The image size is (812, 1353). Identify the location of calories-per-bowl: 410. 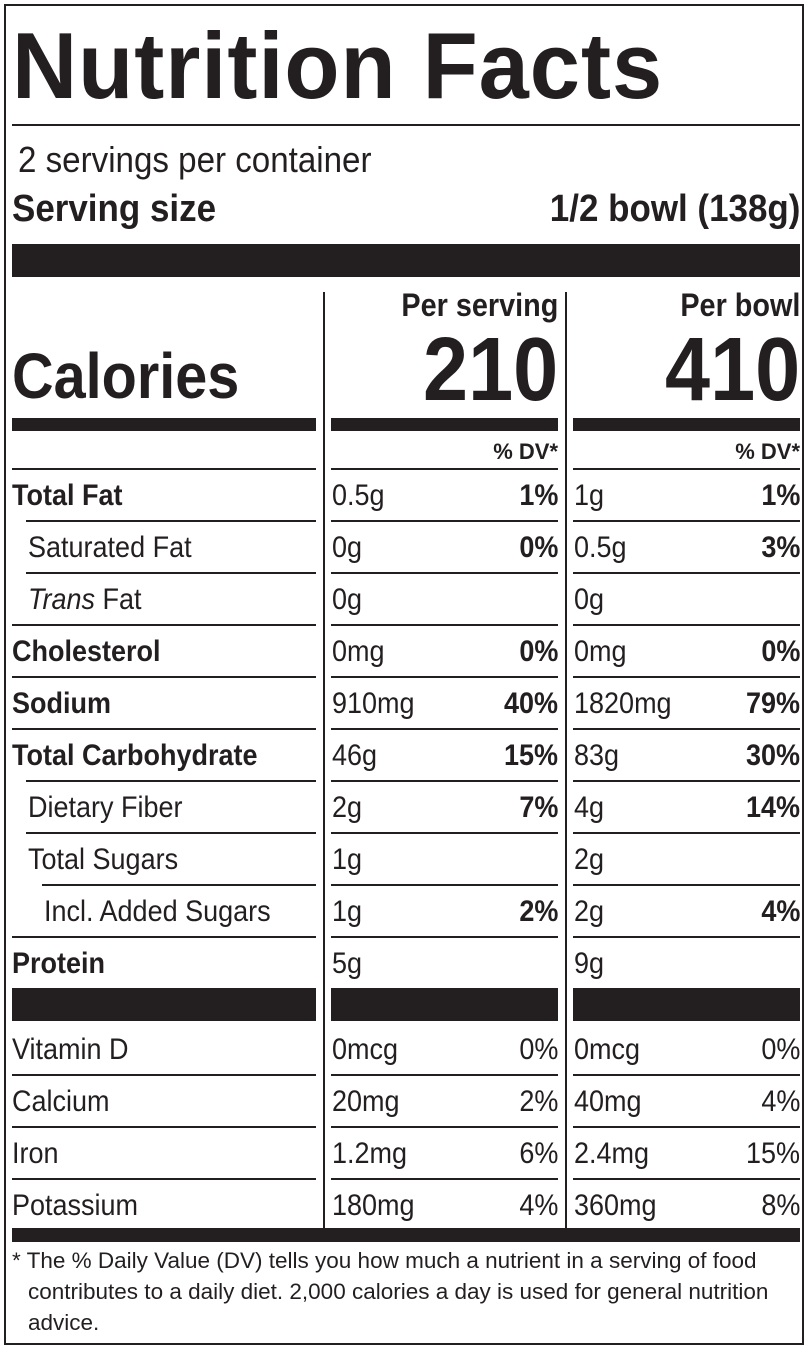
(732, 370).